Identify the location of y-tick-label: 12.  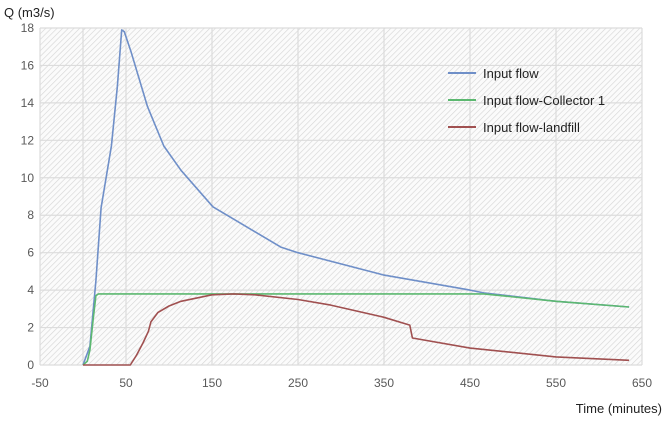
(28, 140).